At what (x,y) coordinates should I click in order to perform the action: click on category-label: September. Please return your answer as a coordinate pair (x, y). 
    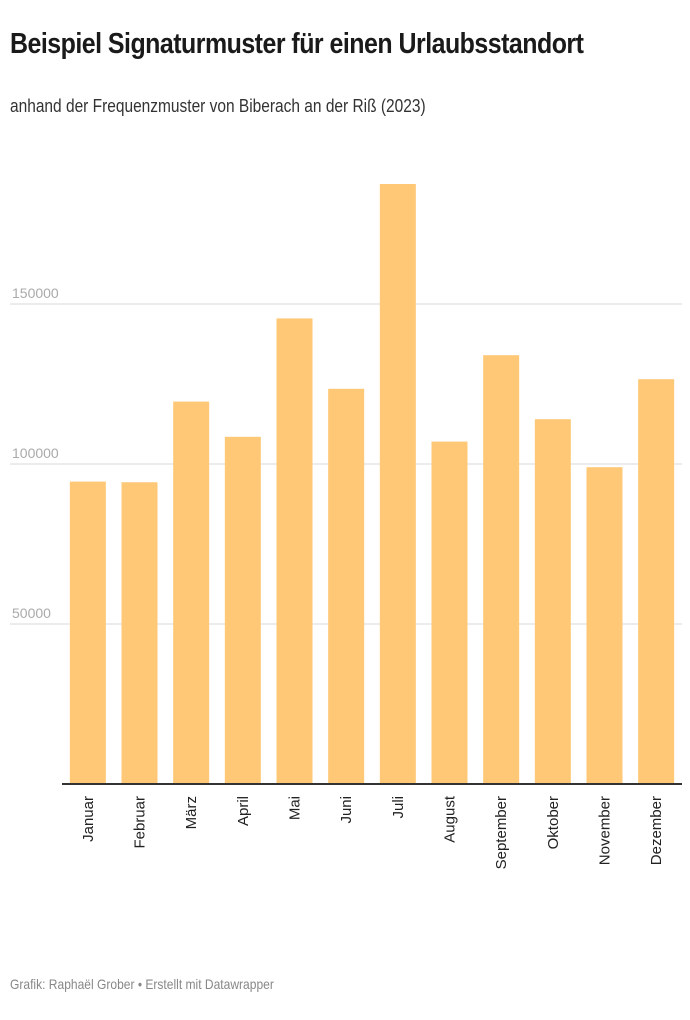
    Looking at the image, I should click on (501, 832).